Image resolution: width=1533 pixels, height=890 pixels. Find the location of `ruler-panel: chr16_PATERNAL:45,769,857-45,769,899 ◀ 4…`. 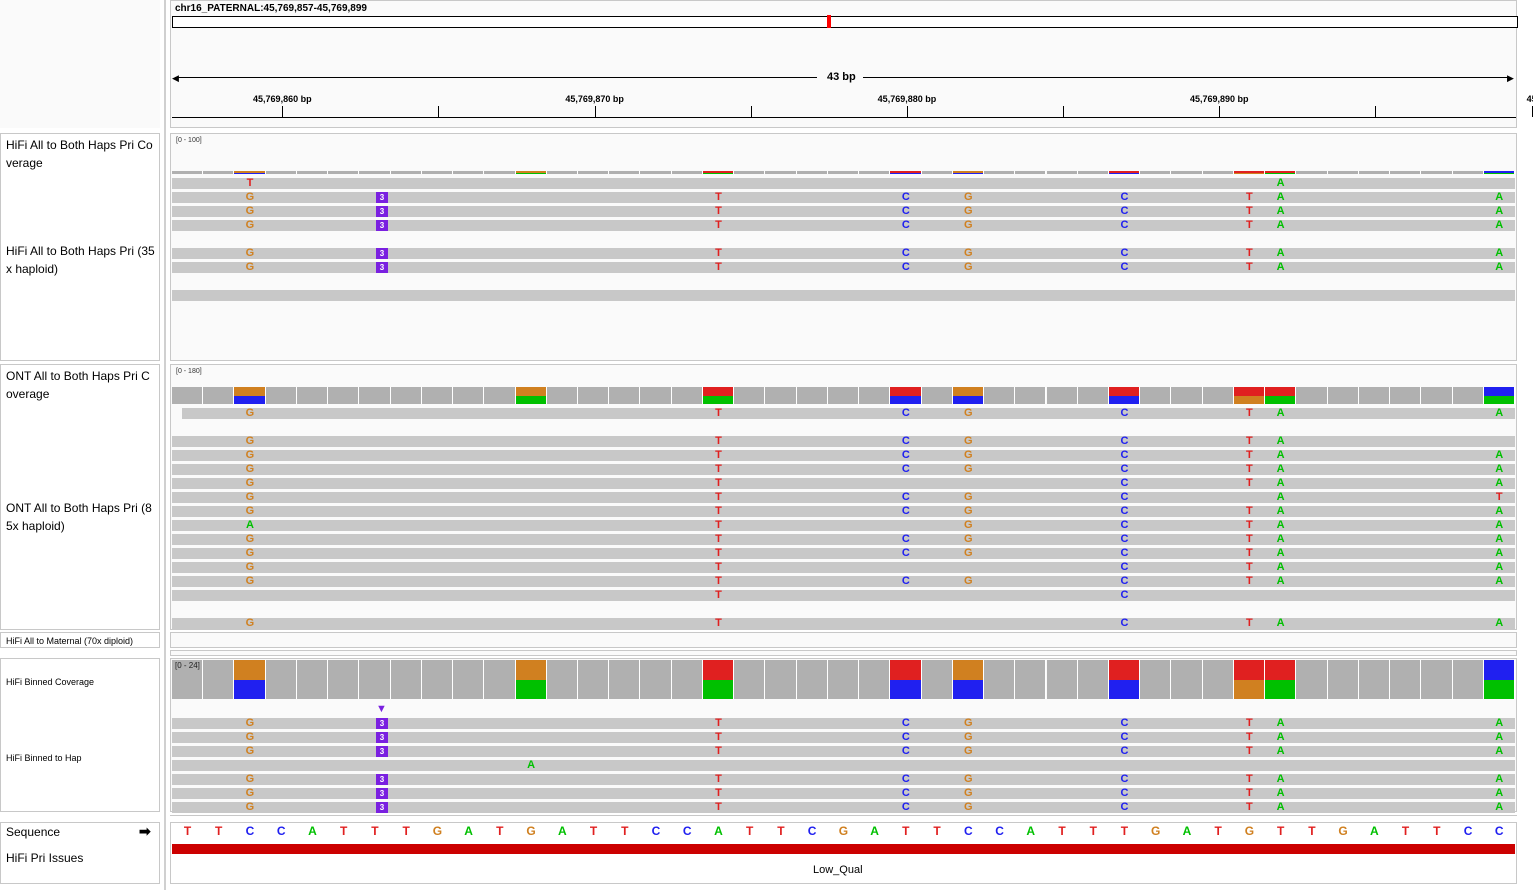

ruler-panel: chr16_PATERNAL:45,769,857-45,769,899 ◀ 4… is located at coordinates (851, 64).